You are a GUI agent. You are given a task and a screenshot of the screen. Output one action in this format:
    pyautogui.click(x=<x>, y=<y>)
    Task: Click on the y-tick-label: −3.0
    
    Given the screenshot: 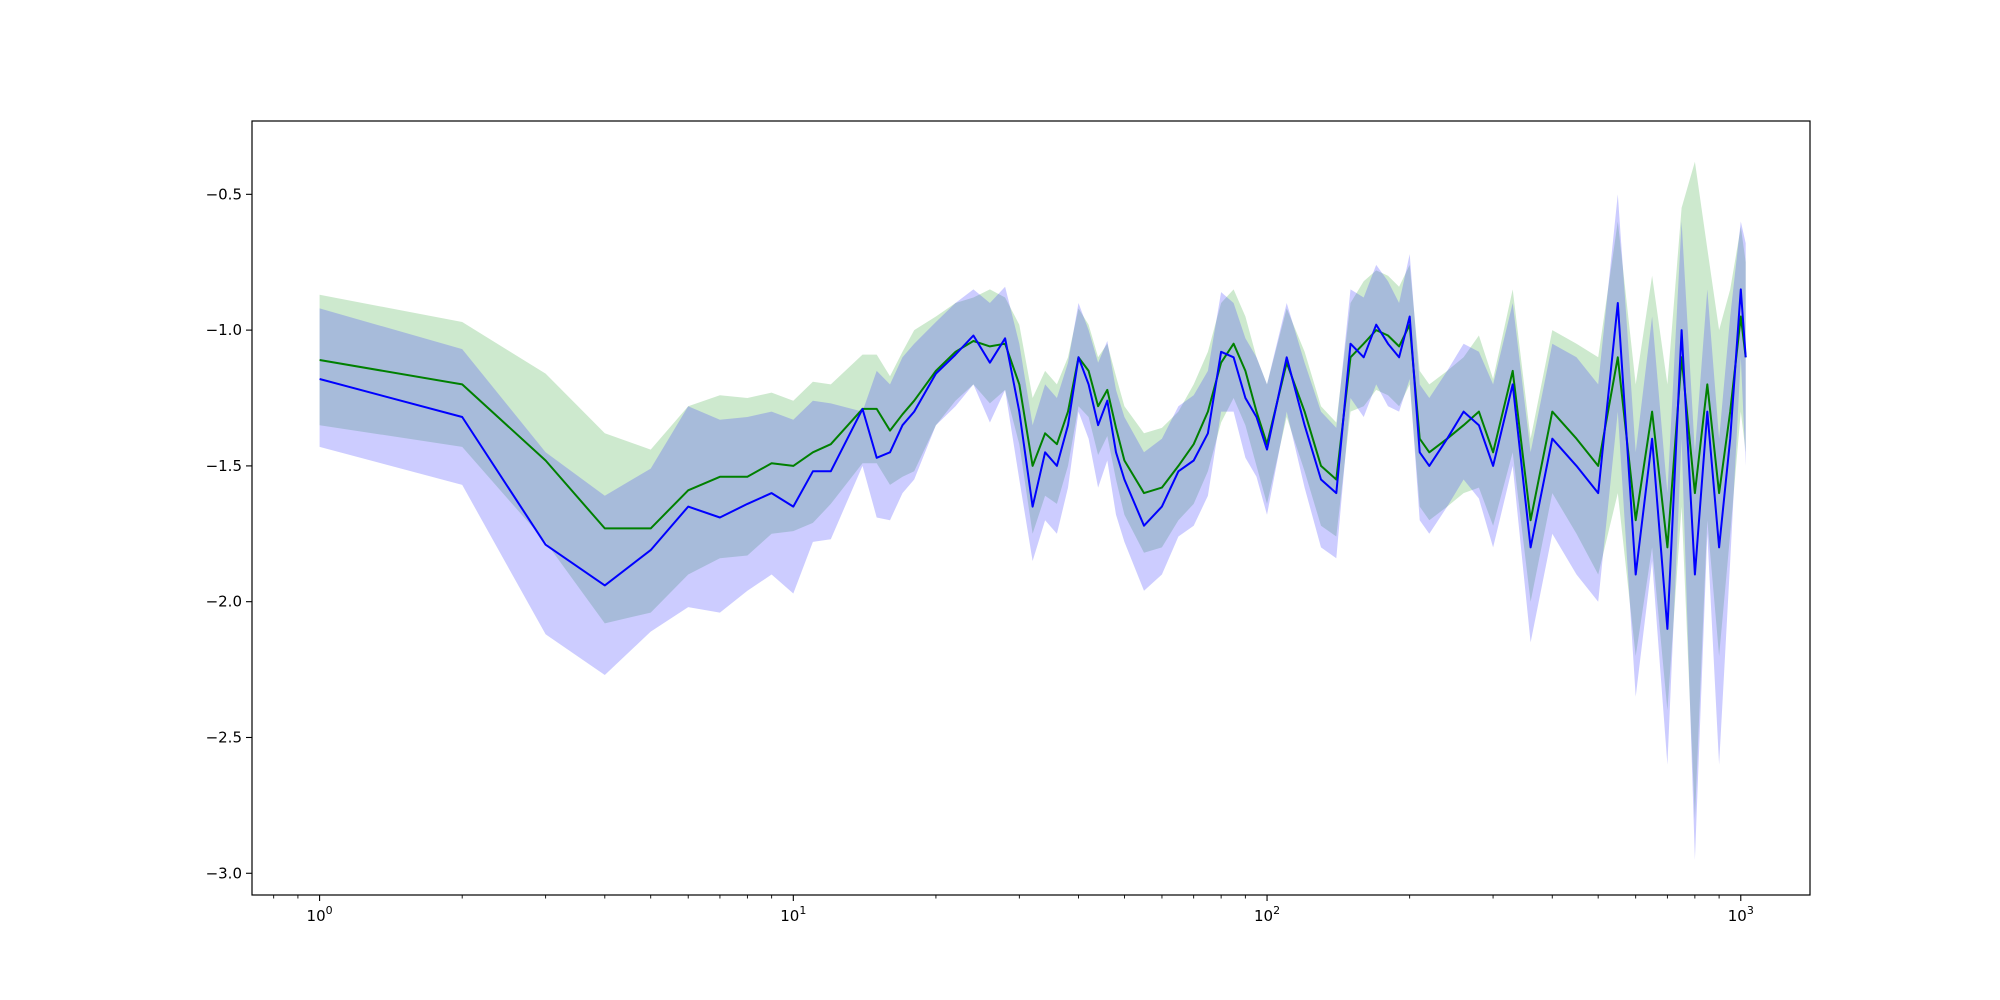 What is the action you would take?
    pyautogui.click(x=224, y=873)
    